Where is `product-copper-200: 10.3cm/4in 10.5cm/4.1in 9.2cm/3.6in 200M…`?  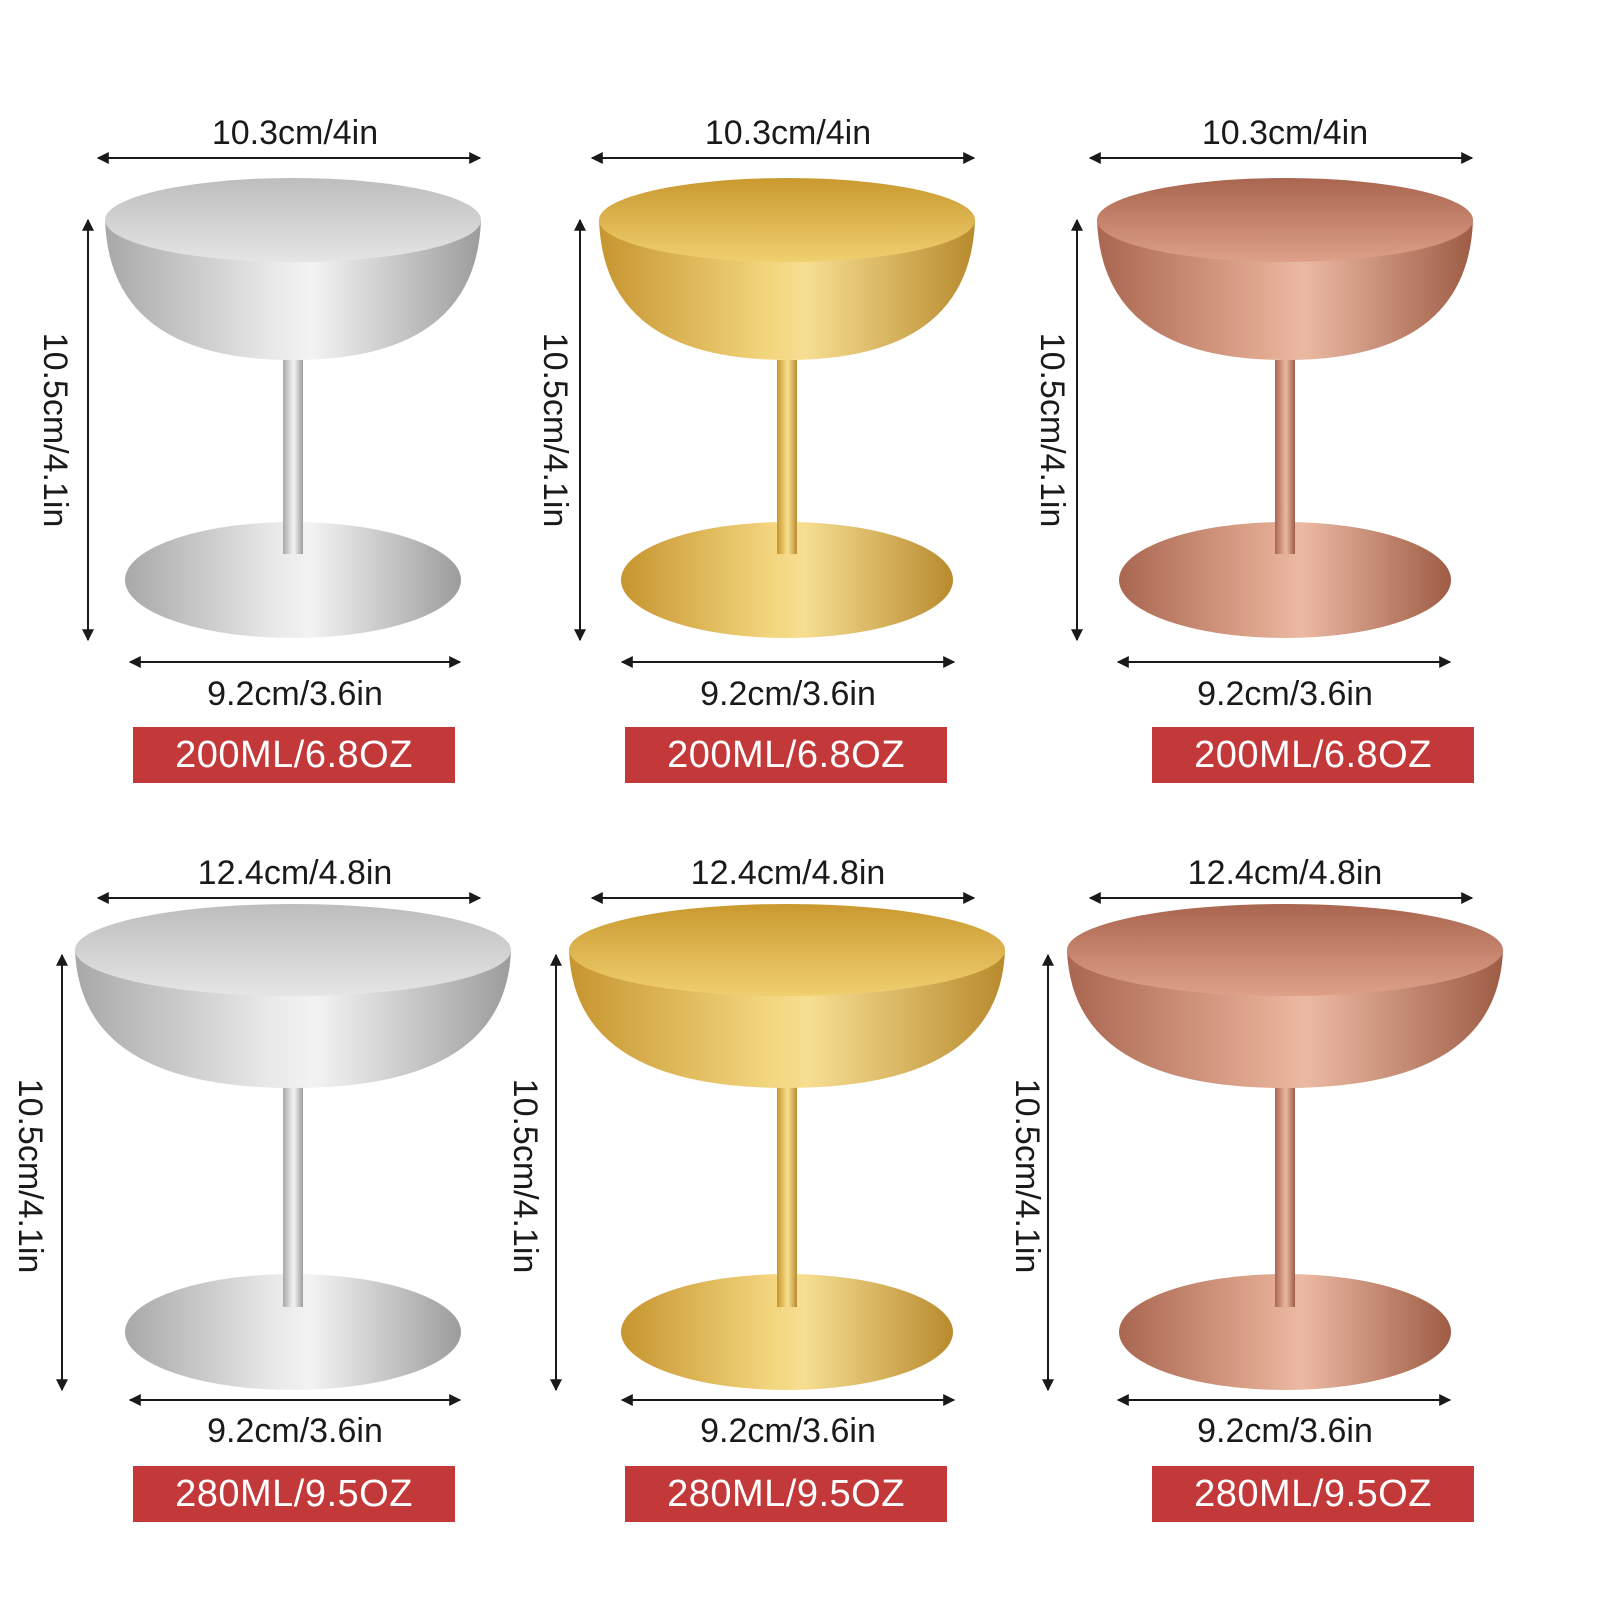 product-copper-200: 10.3cm/4in 10.5cm/4.1in 9.2cm/3.6in 200M… is located at coordinates (1296, 460).